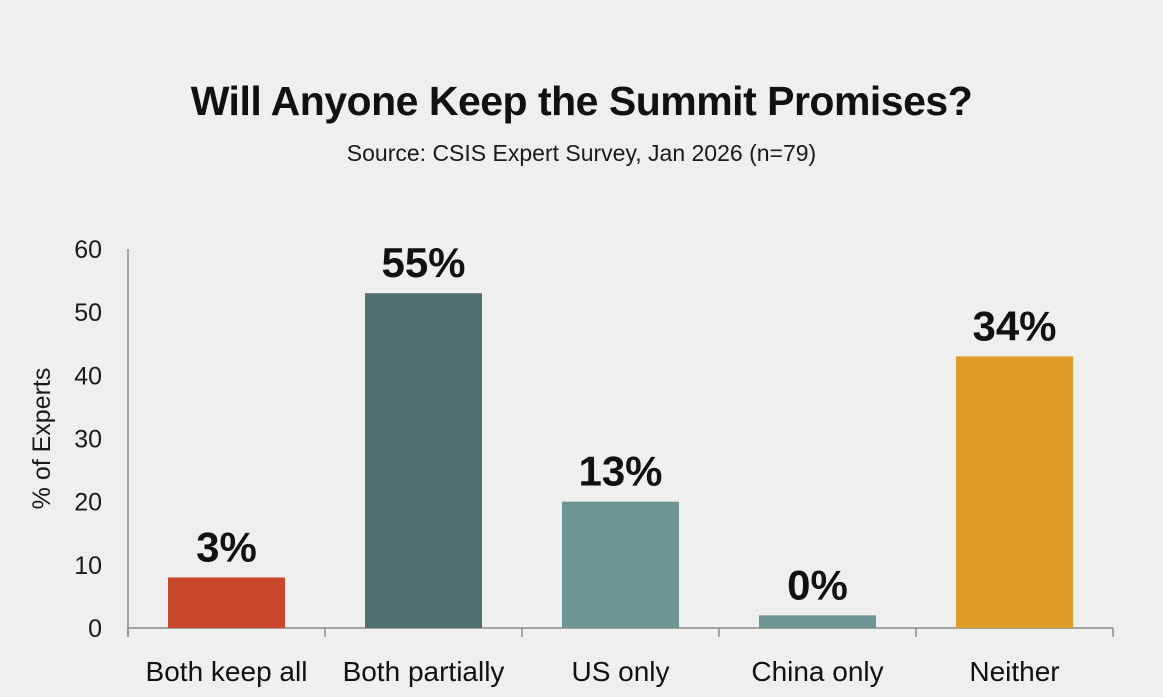 The height and width of the screenshot is (697, 1163). What do you see at coordinates (620, 671) in the screenshot?
I see `x-tick-label: US only` at bounding box center [620, 671].